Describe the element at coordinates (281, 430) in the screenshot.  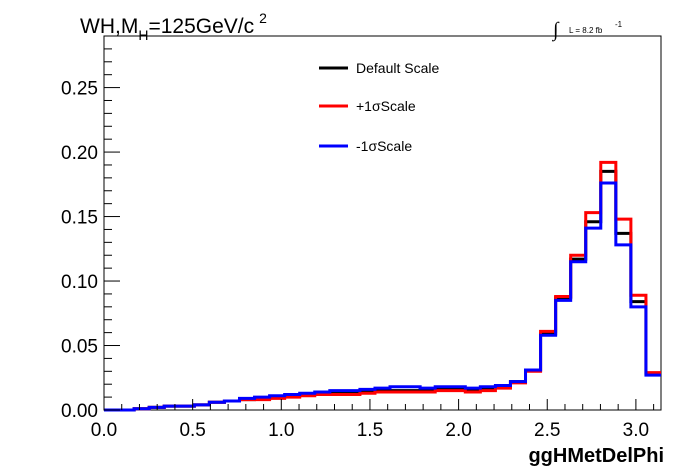
I see `x-tick-label: 1.0` at that location.